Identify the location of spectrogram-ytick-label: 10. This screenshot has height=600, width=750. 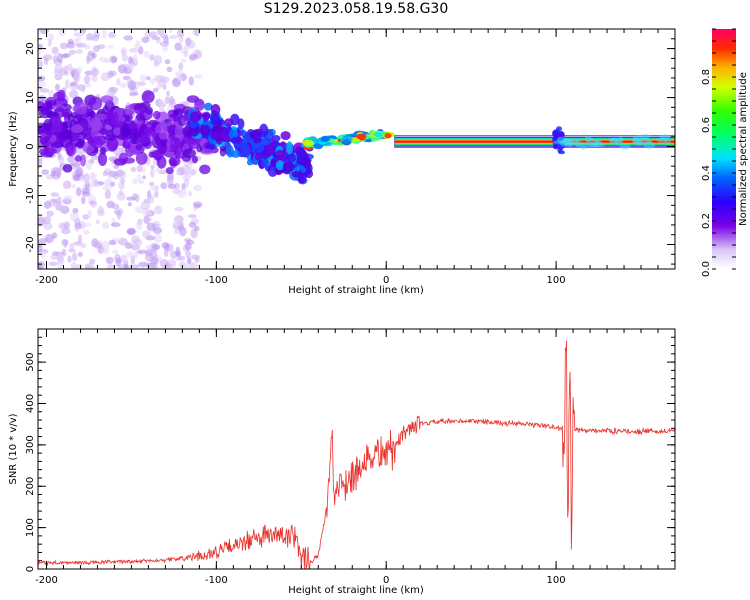
(30, 97).